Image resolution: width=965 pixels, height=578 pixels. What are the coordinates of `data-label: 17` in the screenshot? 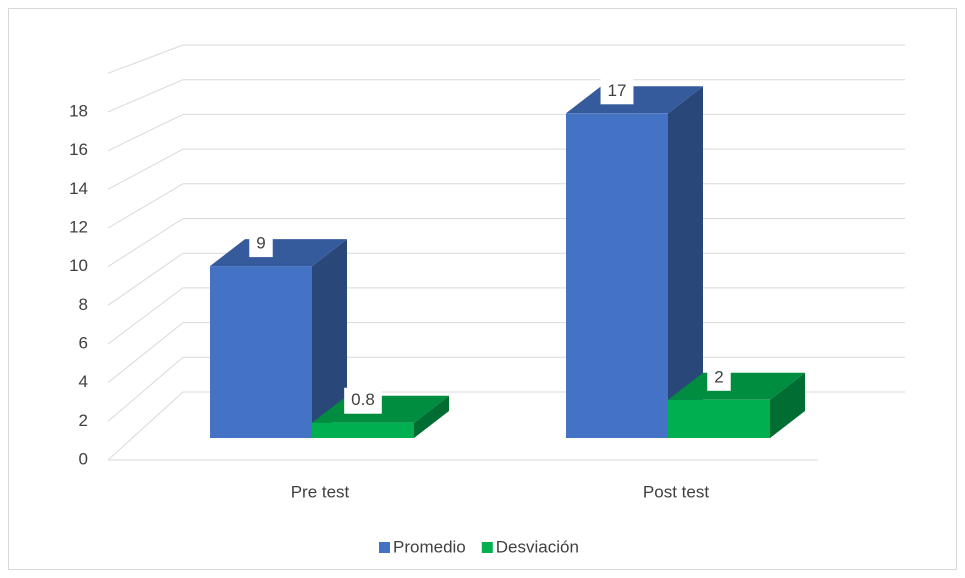 It's located at (617, 90).